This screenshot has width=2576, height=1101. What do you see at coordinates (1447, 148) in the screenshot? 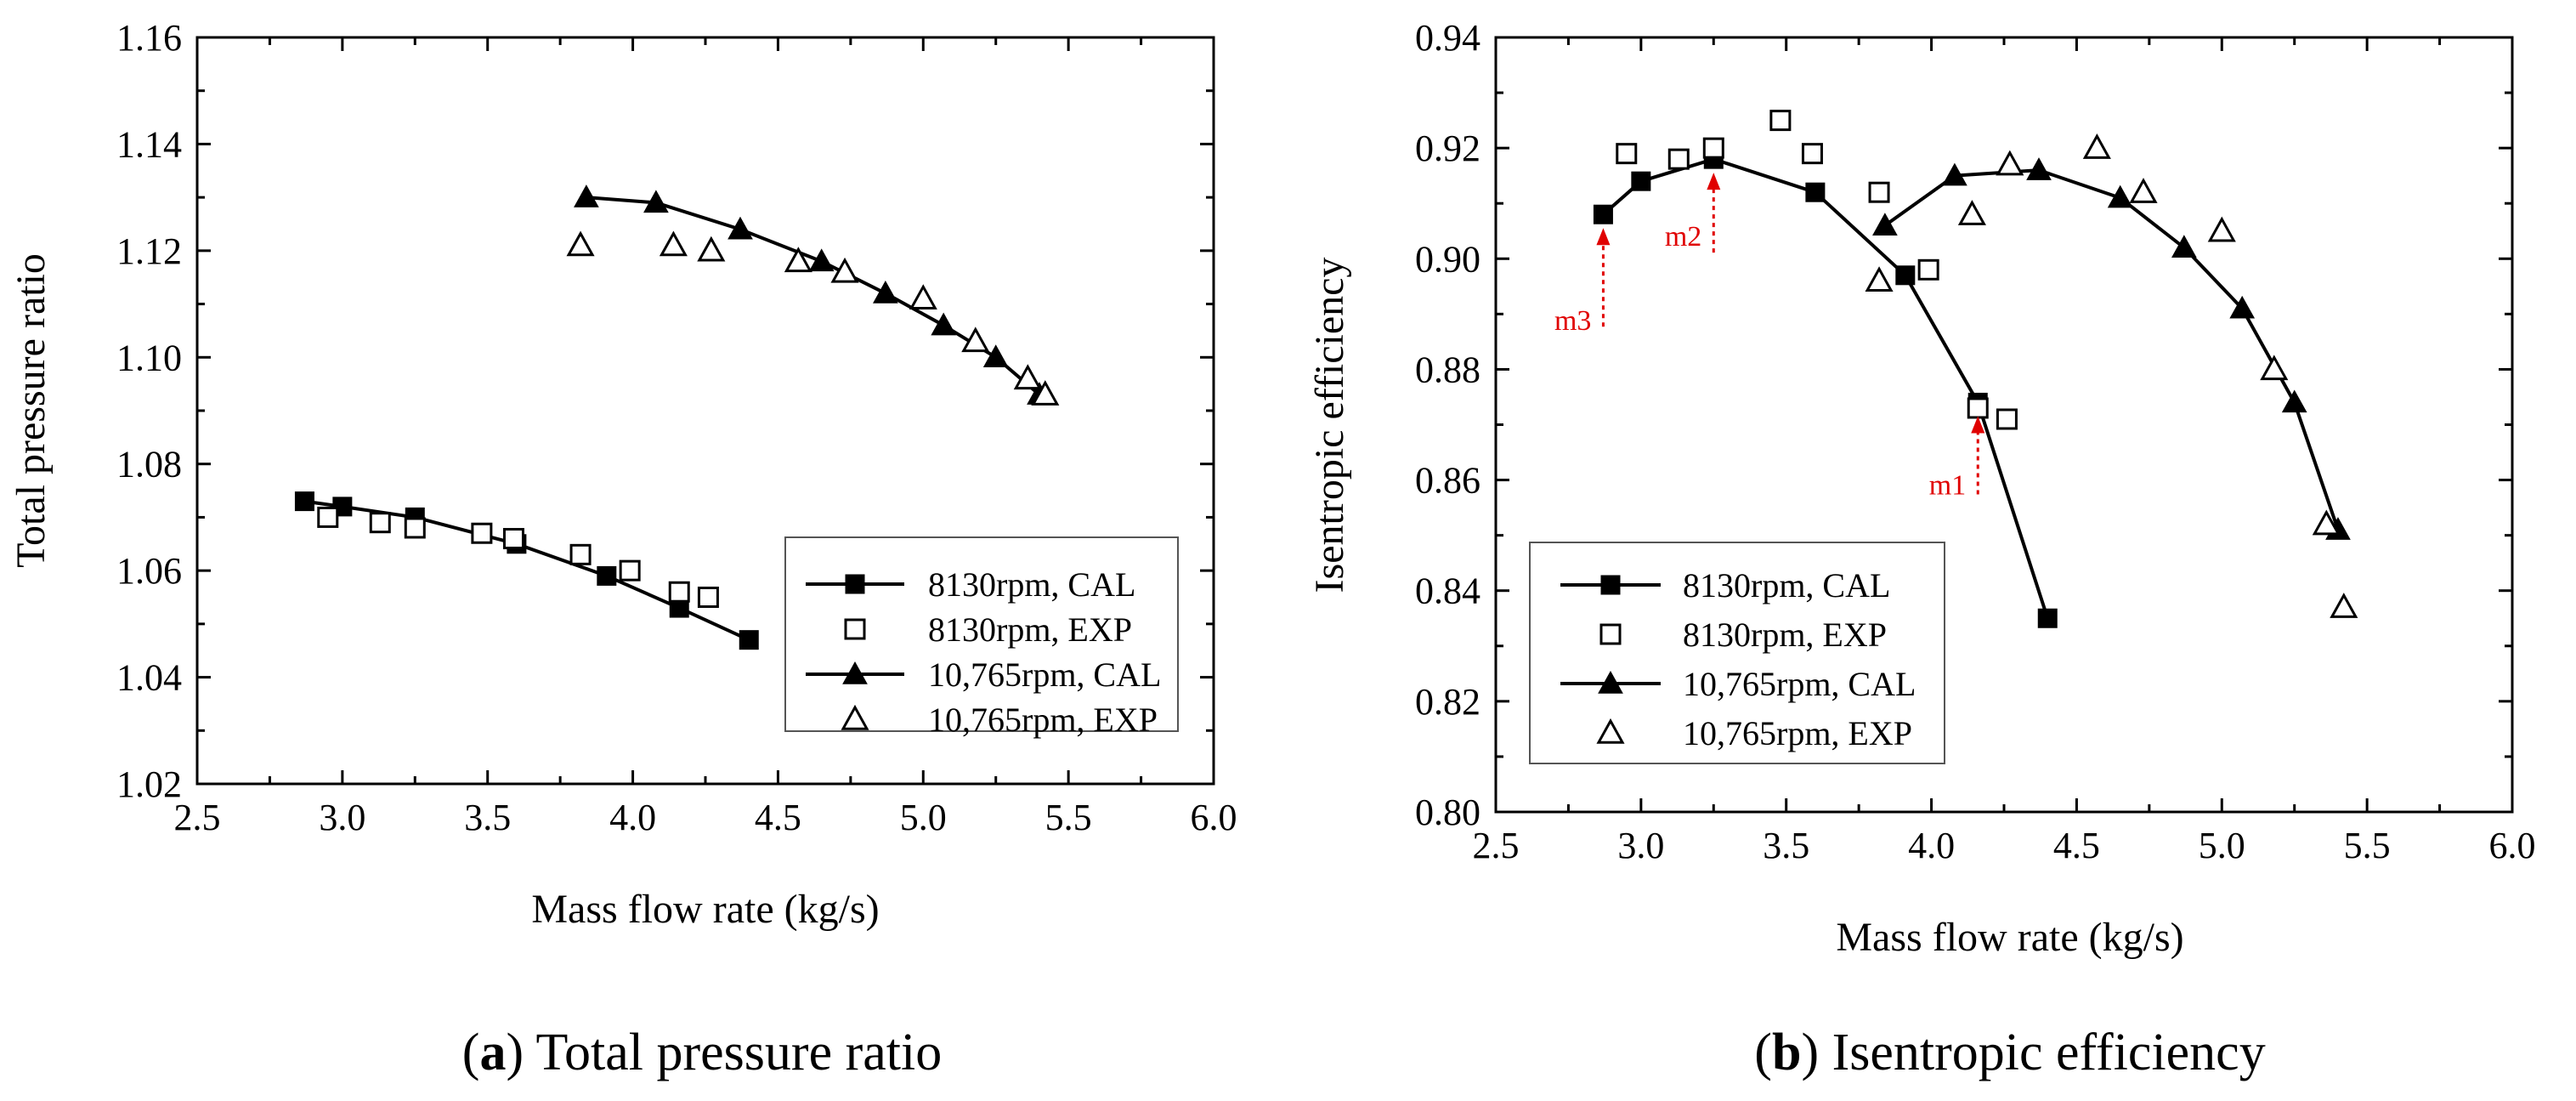
I see `y-tick-label-b-6: 0.92` at bounding box center [1447, 148].